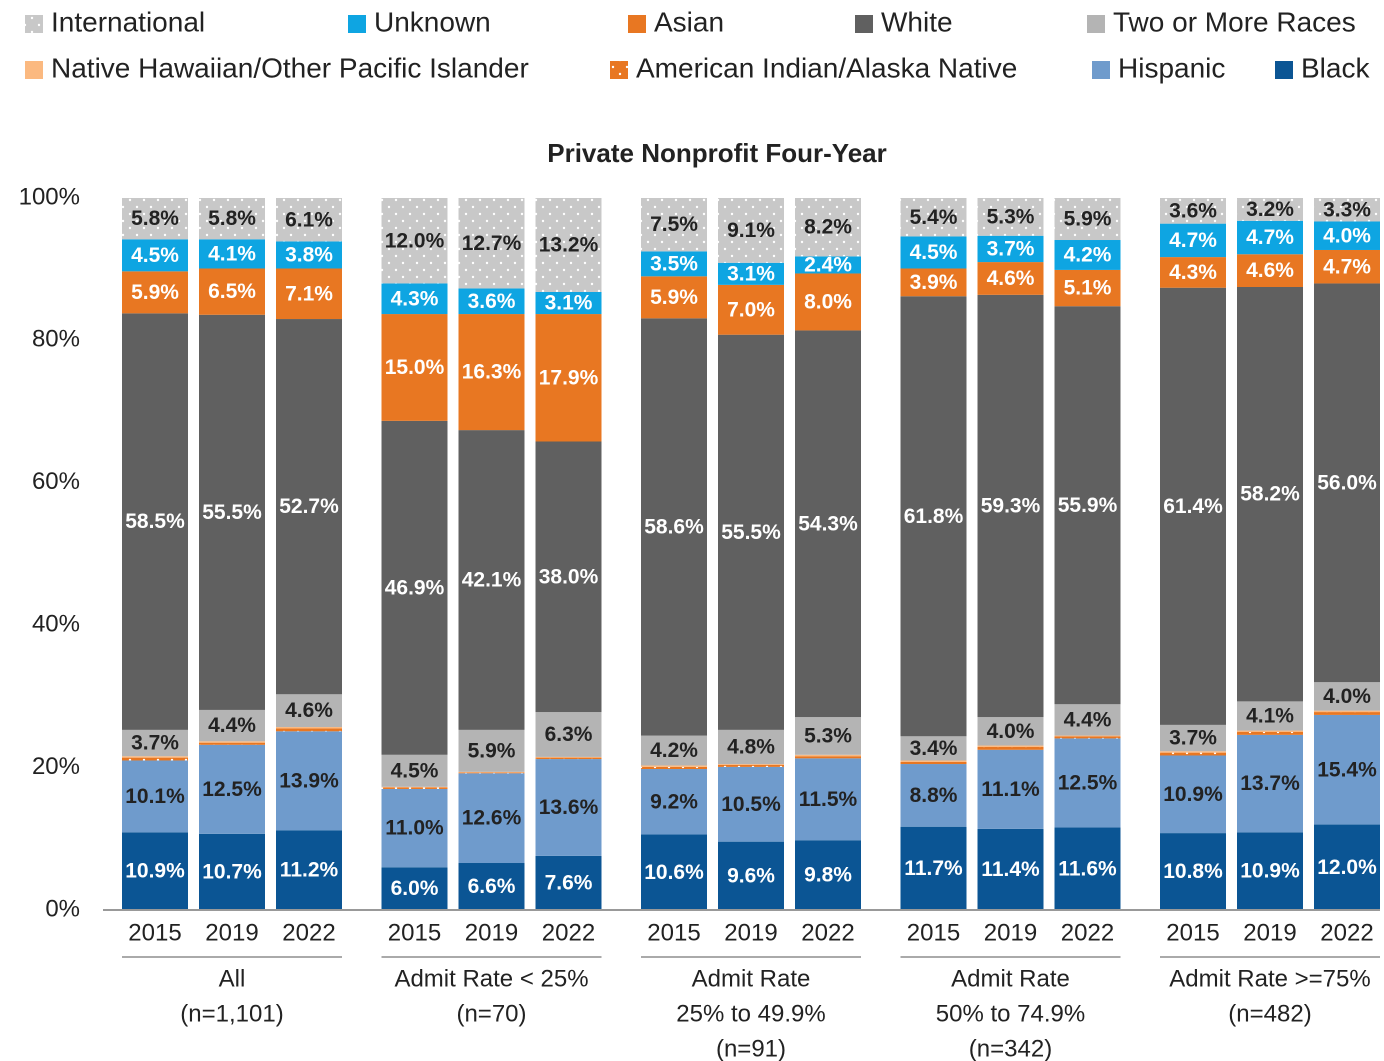 The height and width of the screenshot is (1061, 1384). I want to click on data-label: 11.1%, so click(1010, 789).